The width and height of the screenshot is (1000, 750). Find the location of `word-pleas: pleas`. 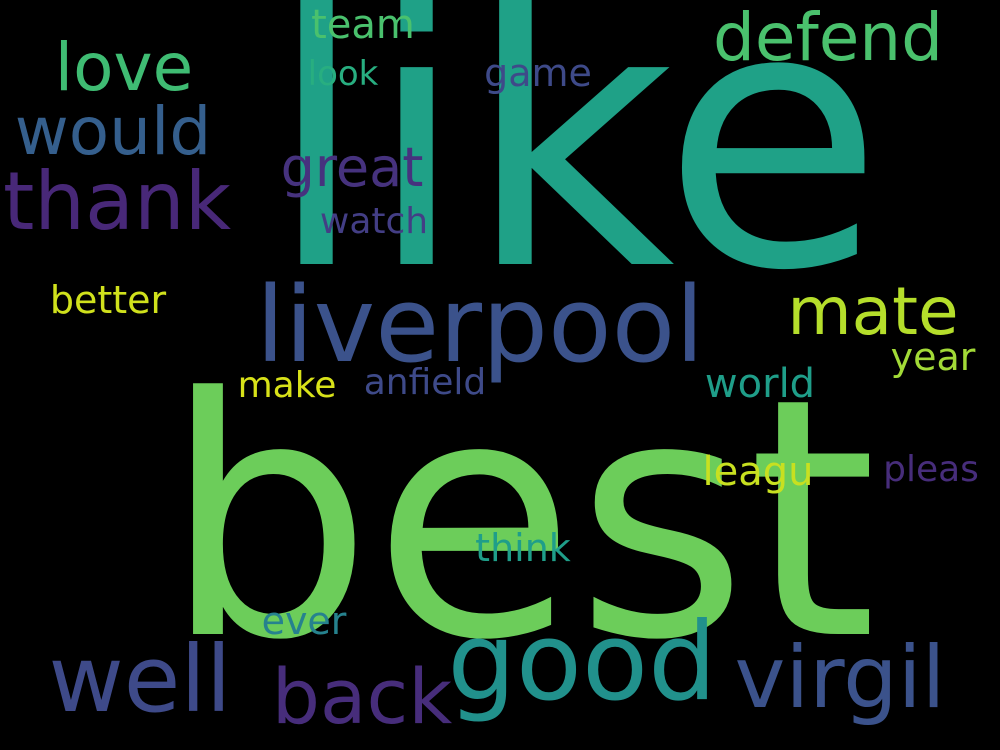

word-pleas: pleas is located at coordinates (931, 469).